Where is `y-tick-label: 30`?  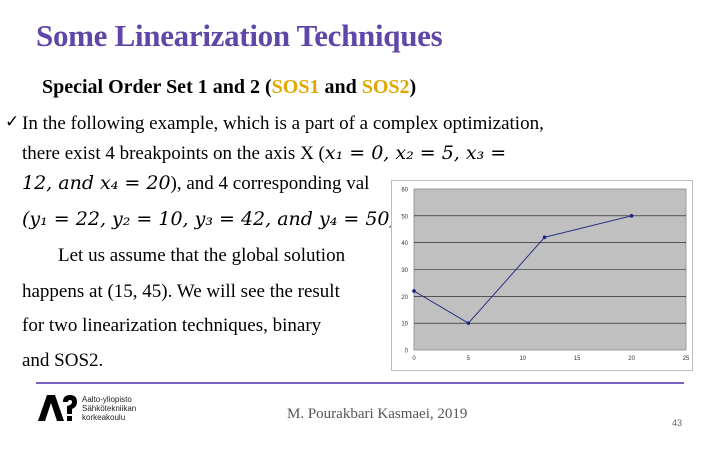
y-tick-label: 30 is located at coordinates (404, 271).